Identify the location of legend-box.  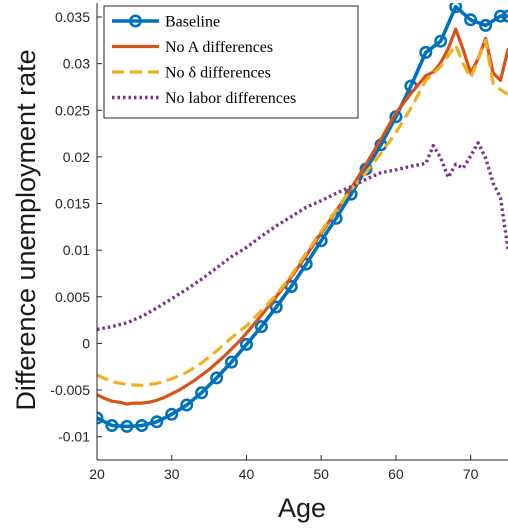
(231, 62).